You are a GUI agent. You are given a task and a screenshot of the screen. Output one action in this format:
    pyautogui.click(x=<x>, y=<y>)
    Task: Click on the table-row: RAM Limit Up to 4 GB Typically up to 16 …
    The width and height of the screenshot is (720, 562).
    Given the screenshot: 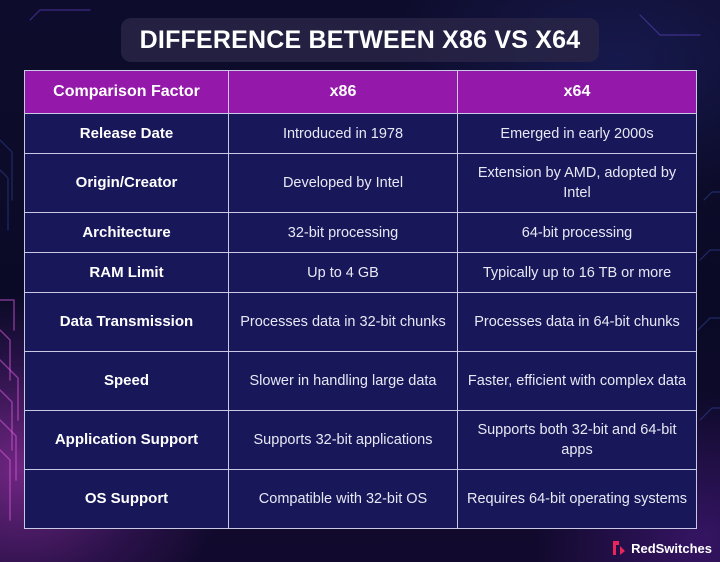 What is the action you would take?
    pyautogui.click(x=360, y=272)
    